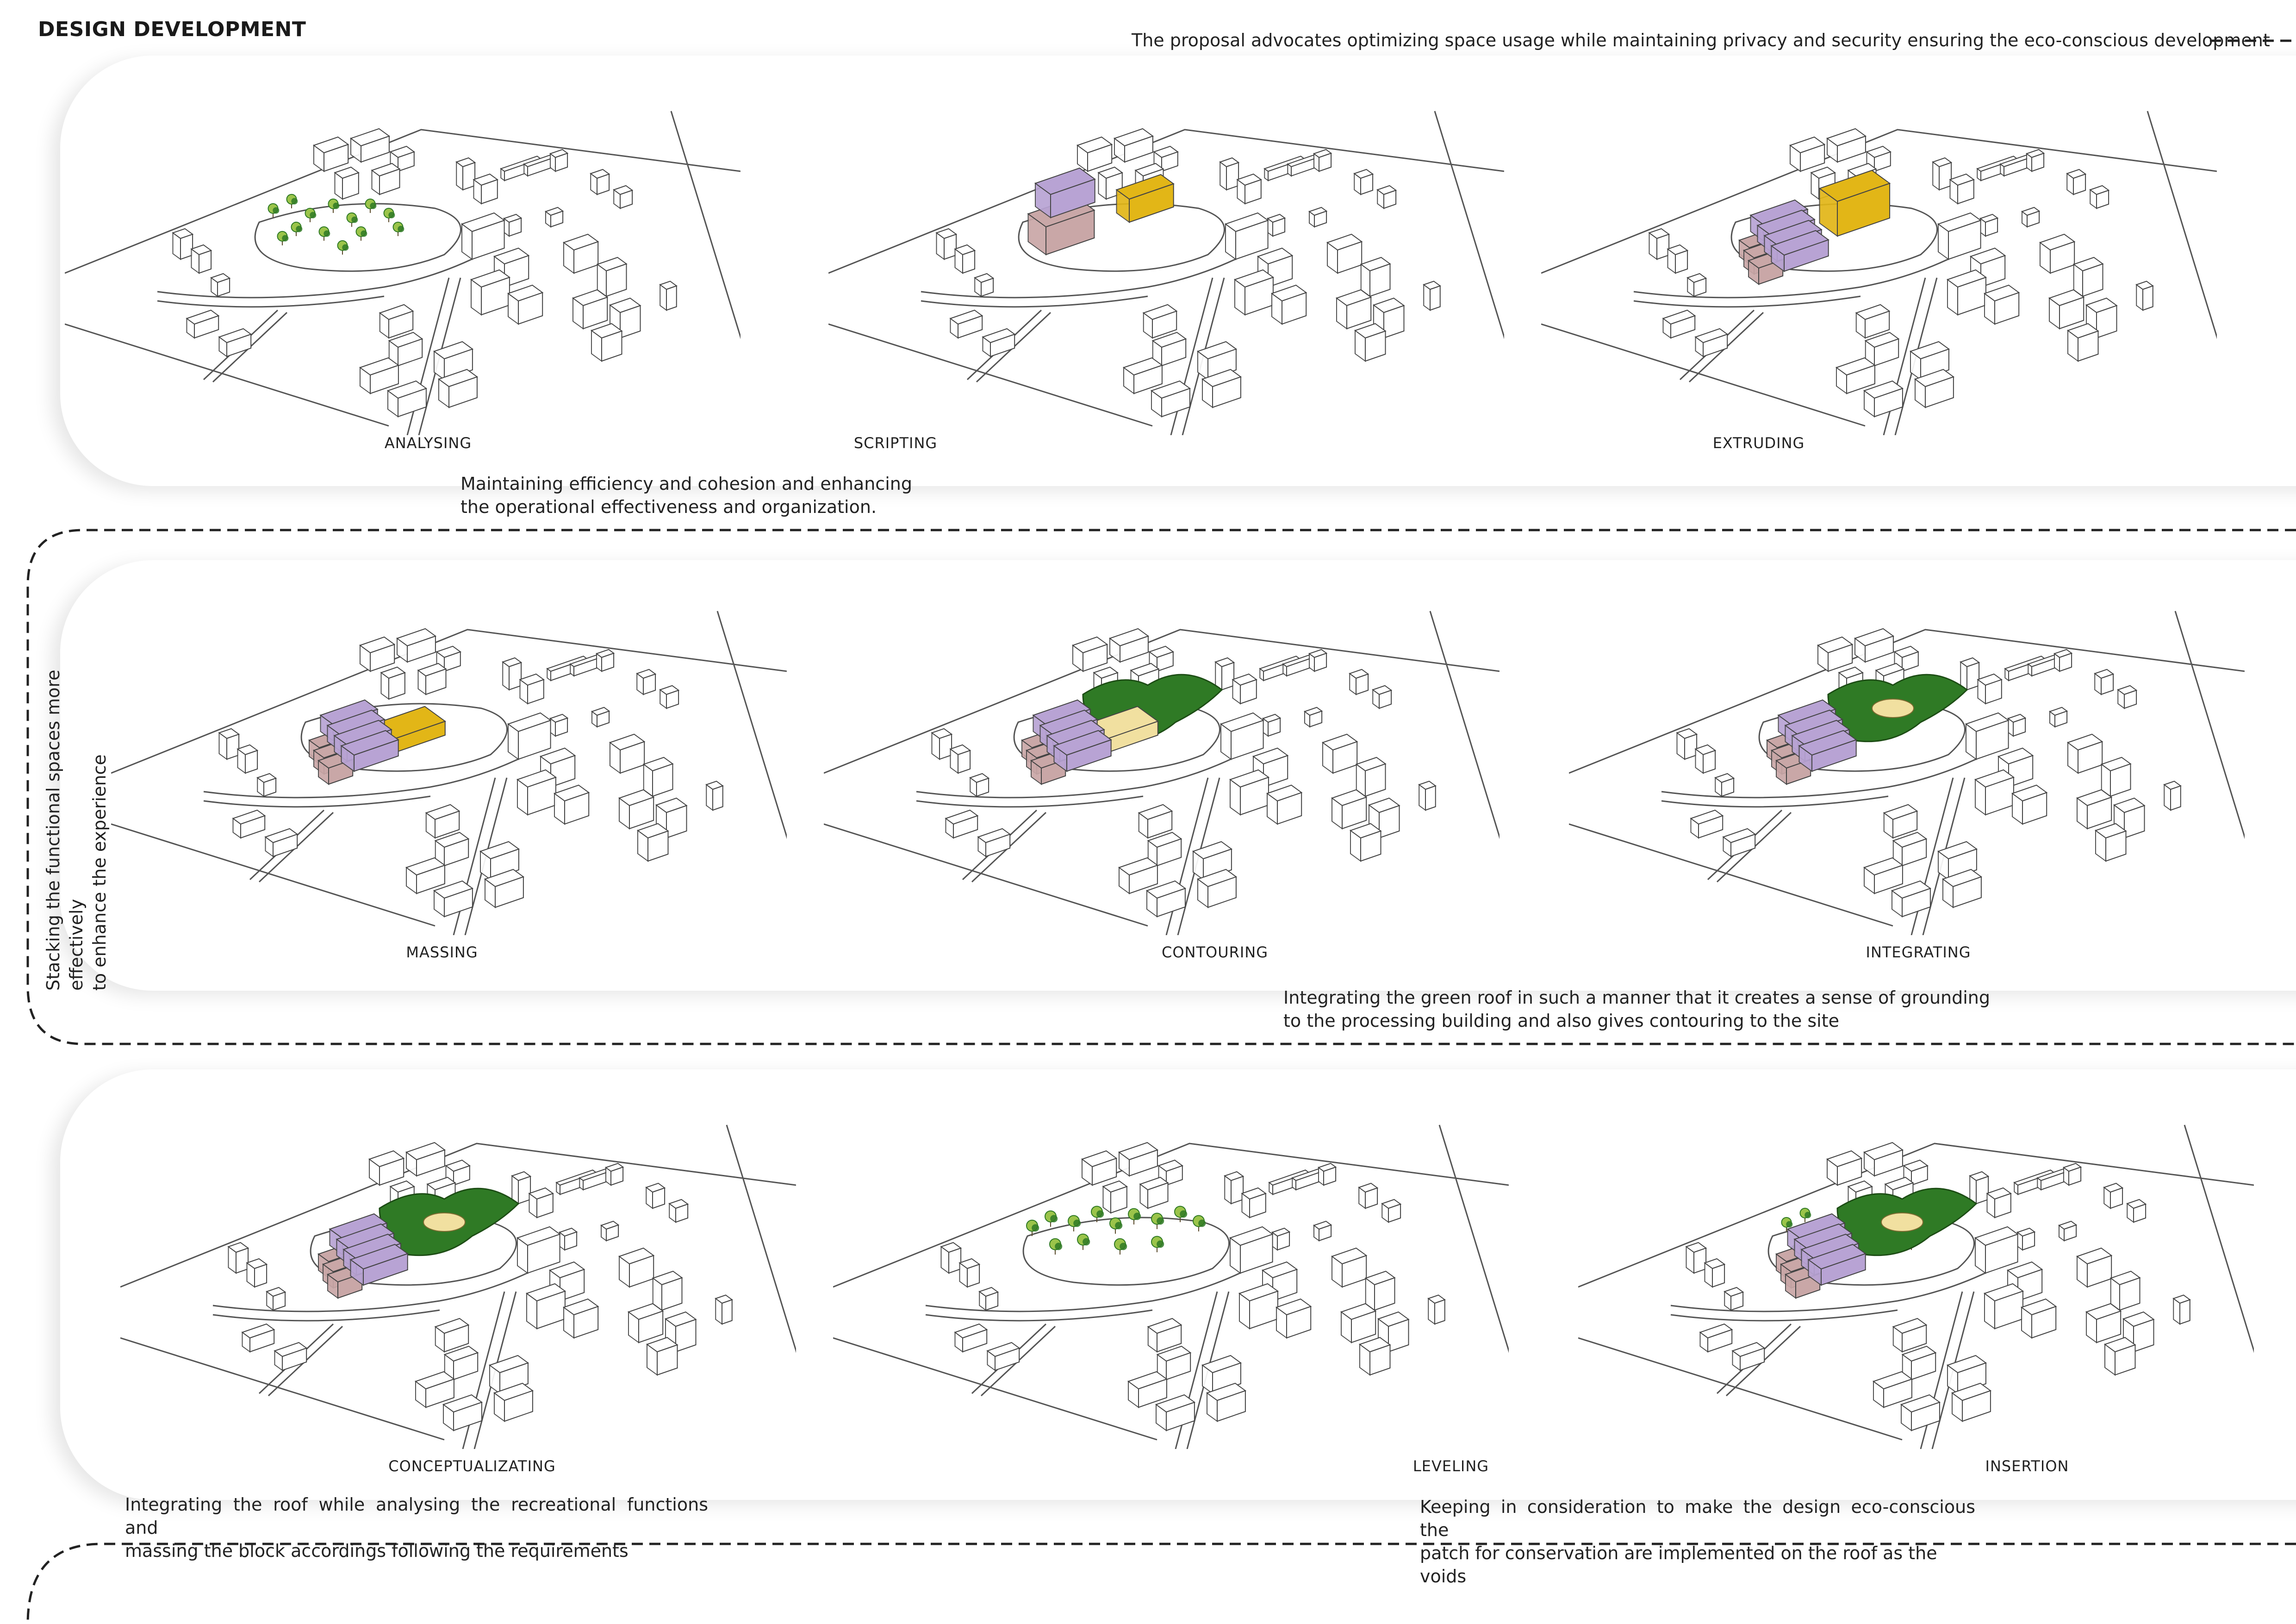 The image size is (2296, 1624). What do you see at coordinates (1244, 679) in the screenshot?
I see `context-building-7-top` at bounding box center [1244, 679].